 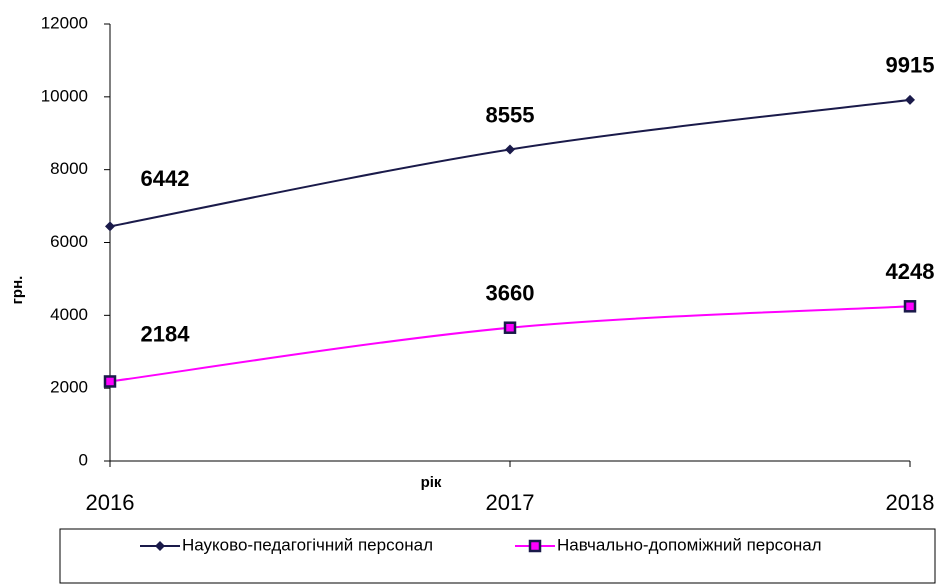 What do you see at coordinates (497, 556) in the screenshot?
I see `legend-box` at bounding box center [497, 556].